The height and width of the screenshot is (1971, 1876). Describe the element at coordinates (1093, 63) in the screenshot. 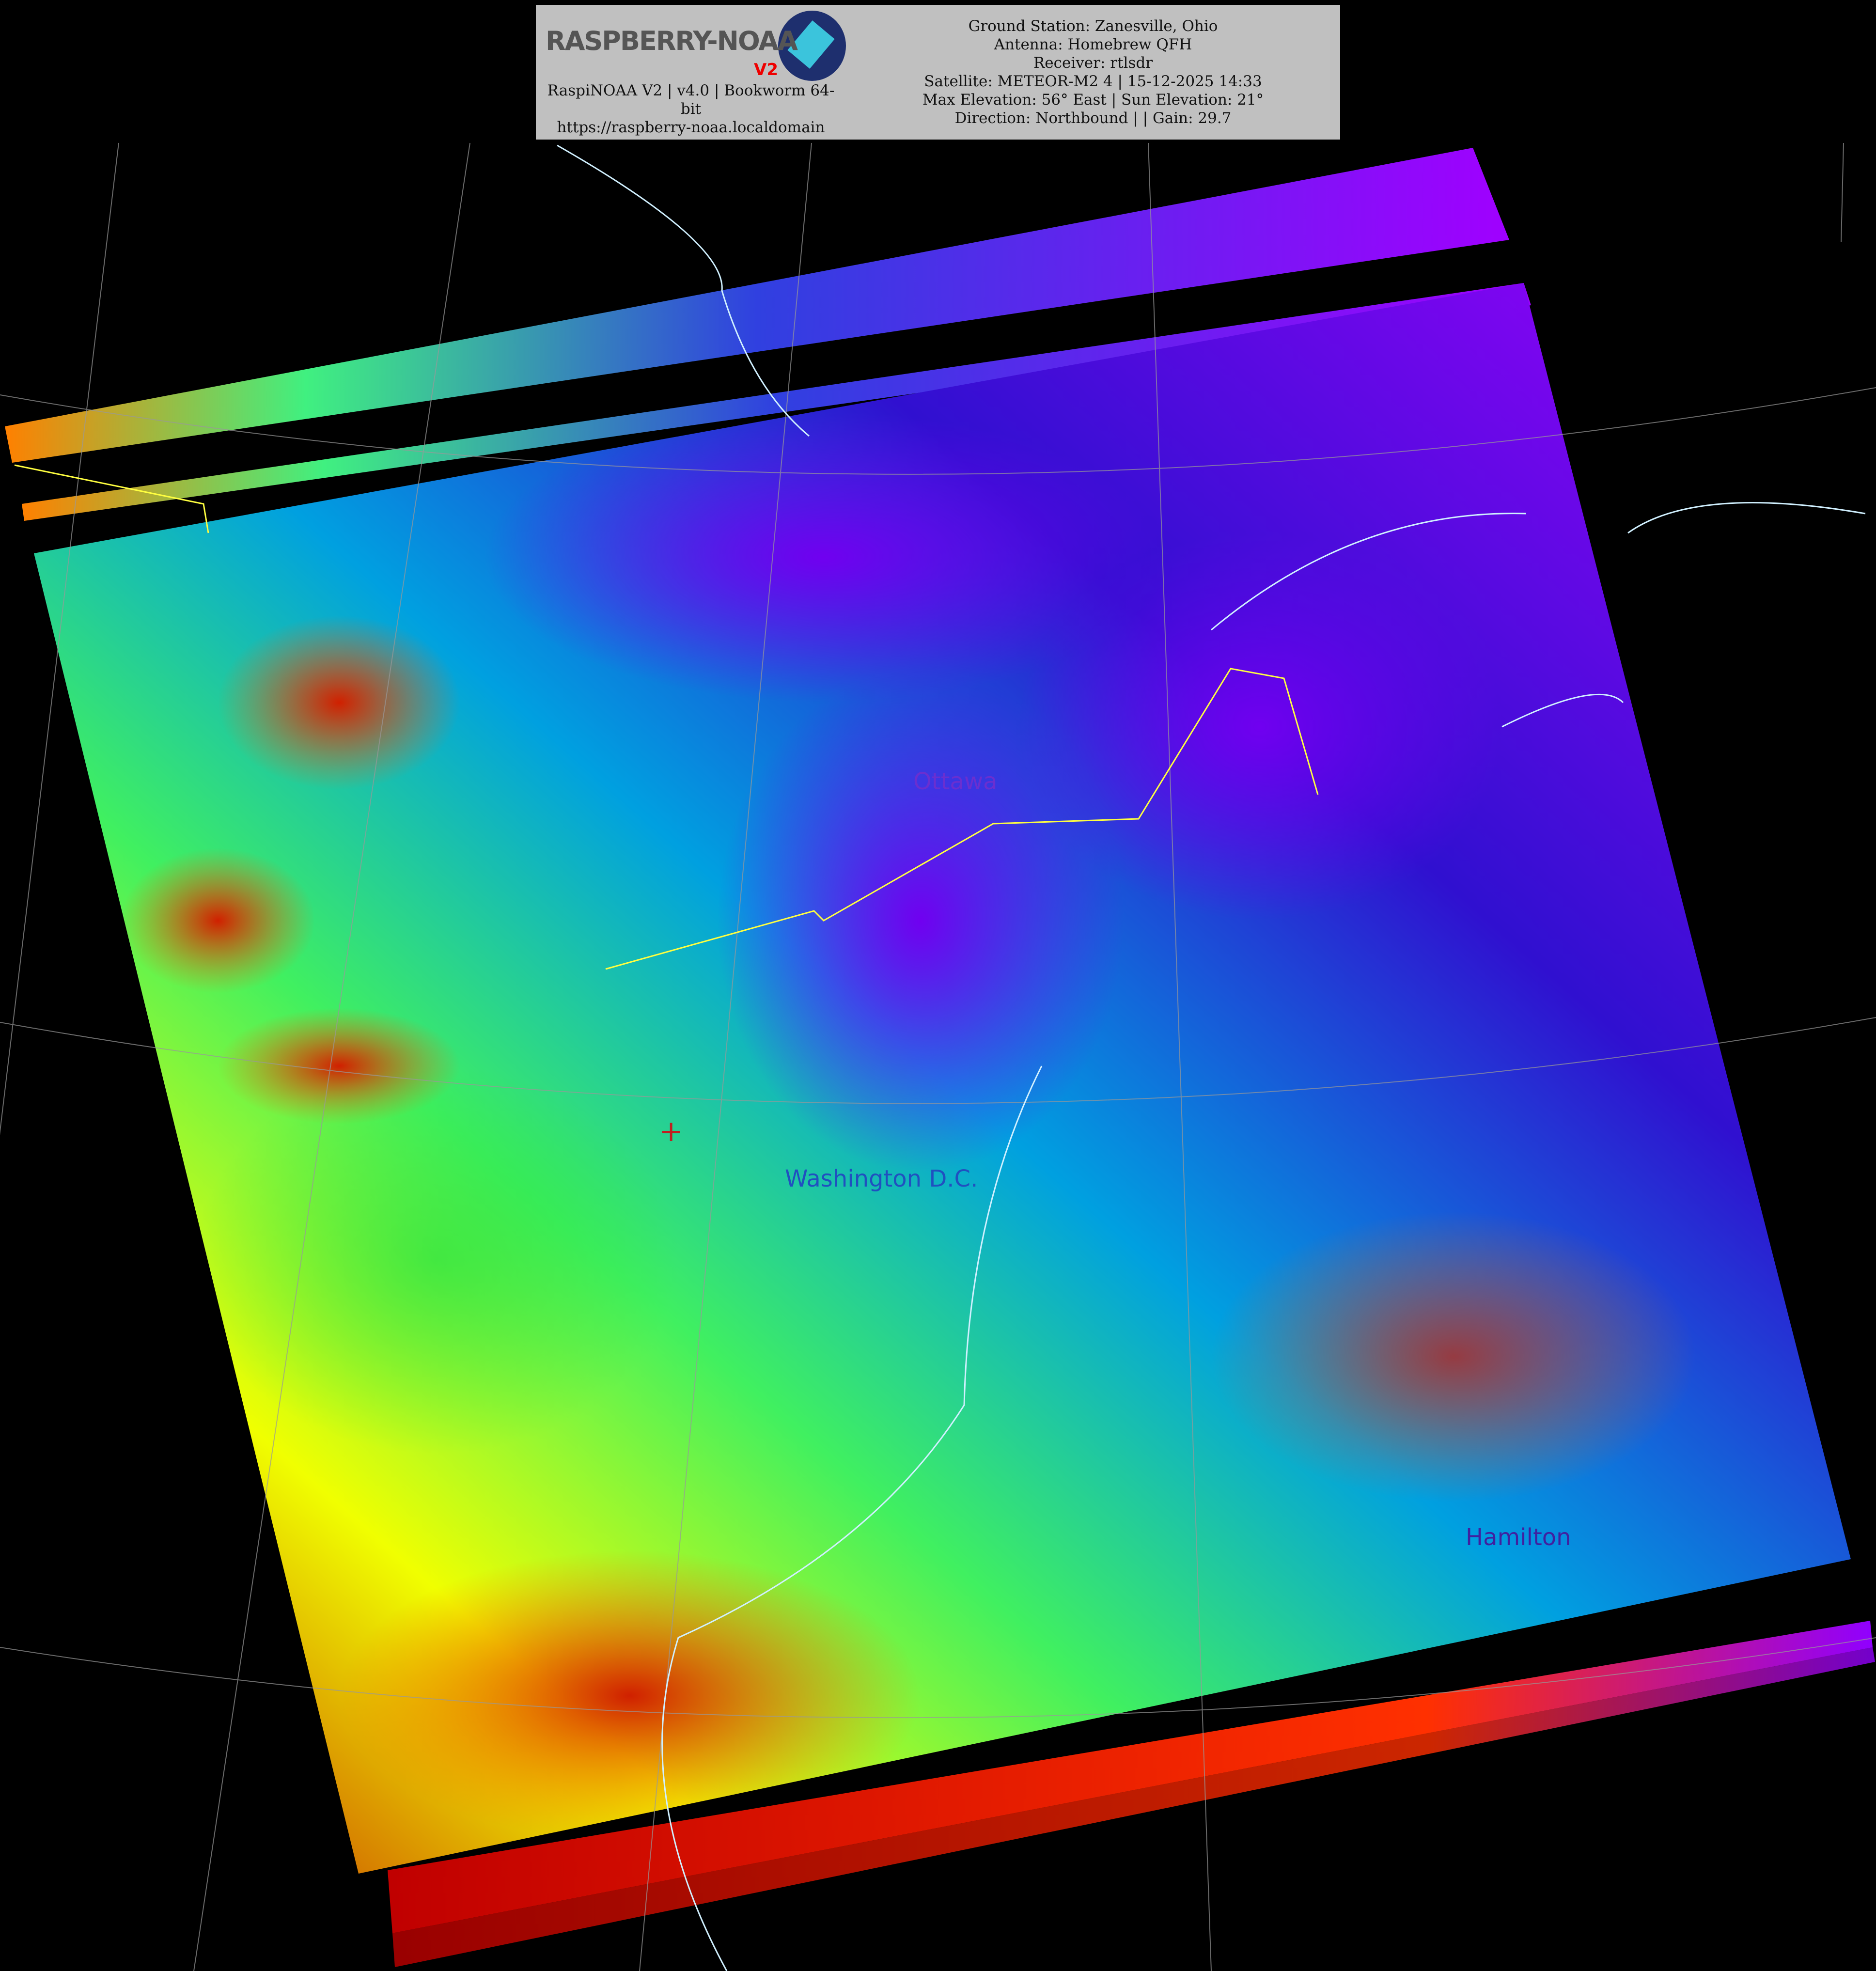

I see `receiver: Receiver: rtlsdr` at that location.